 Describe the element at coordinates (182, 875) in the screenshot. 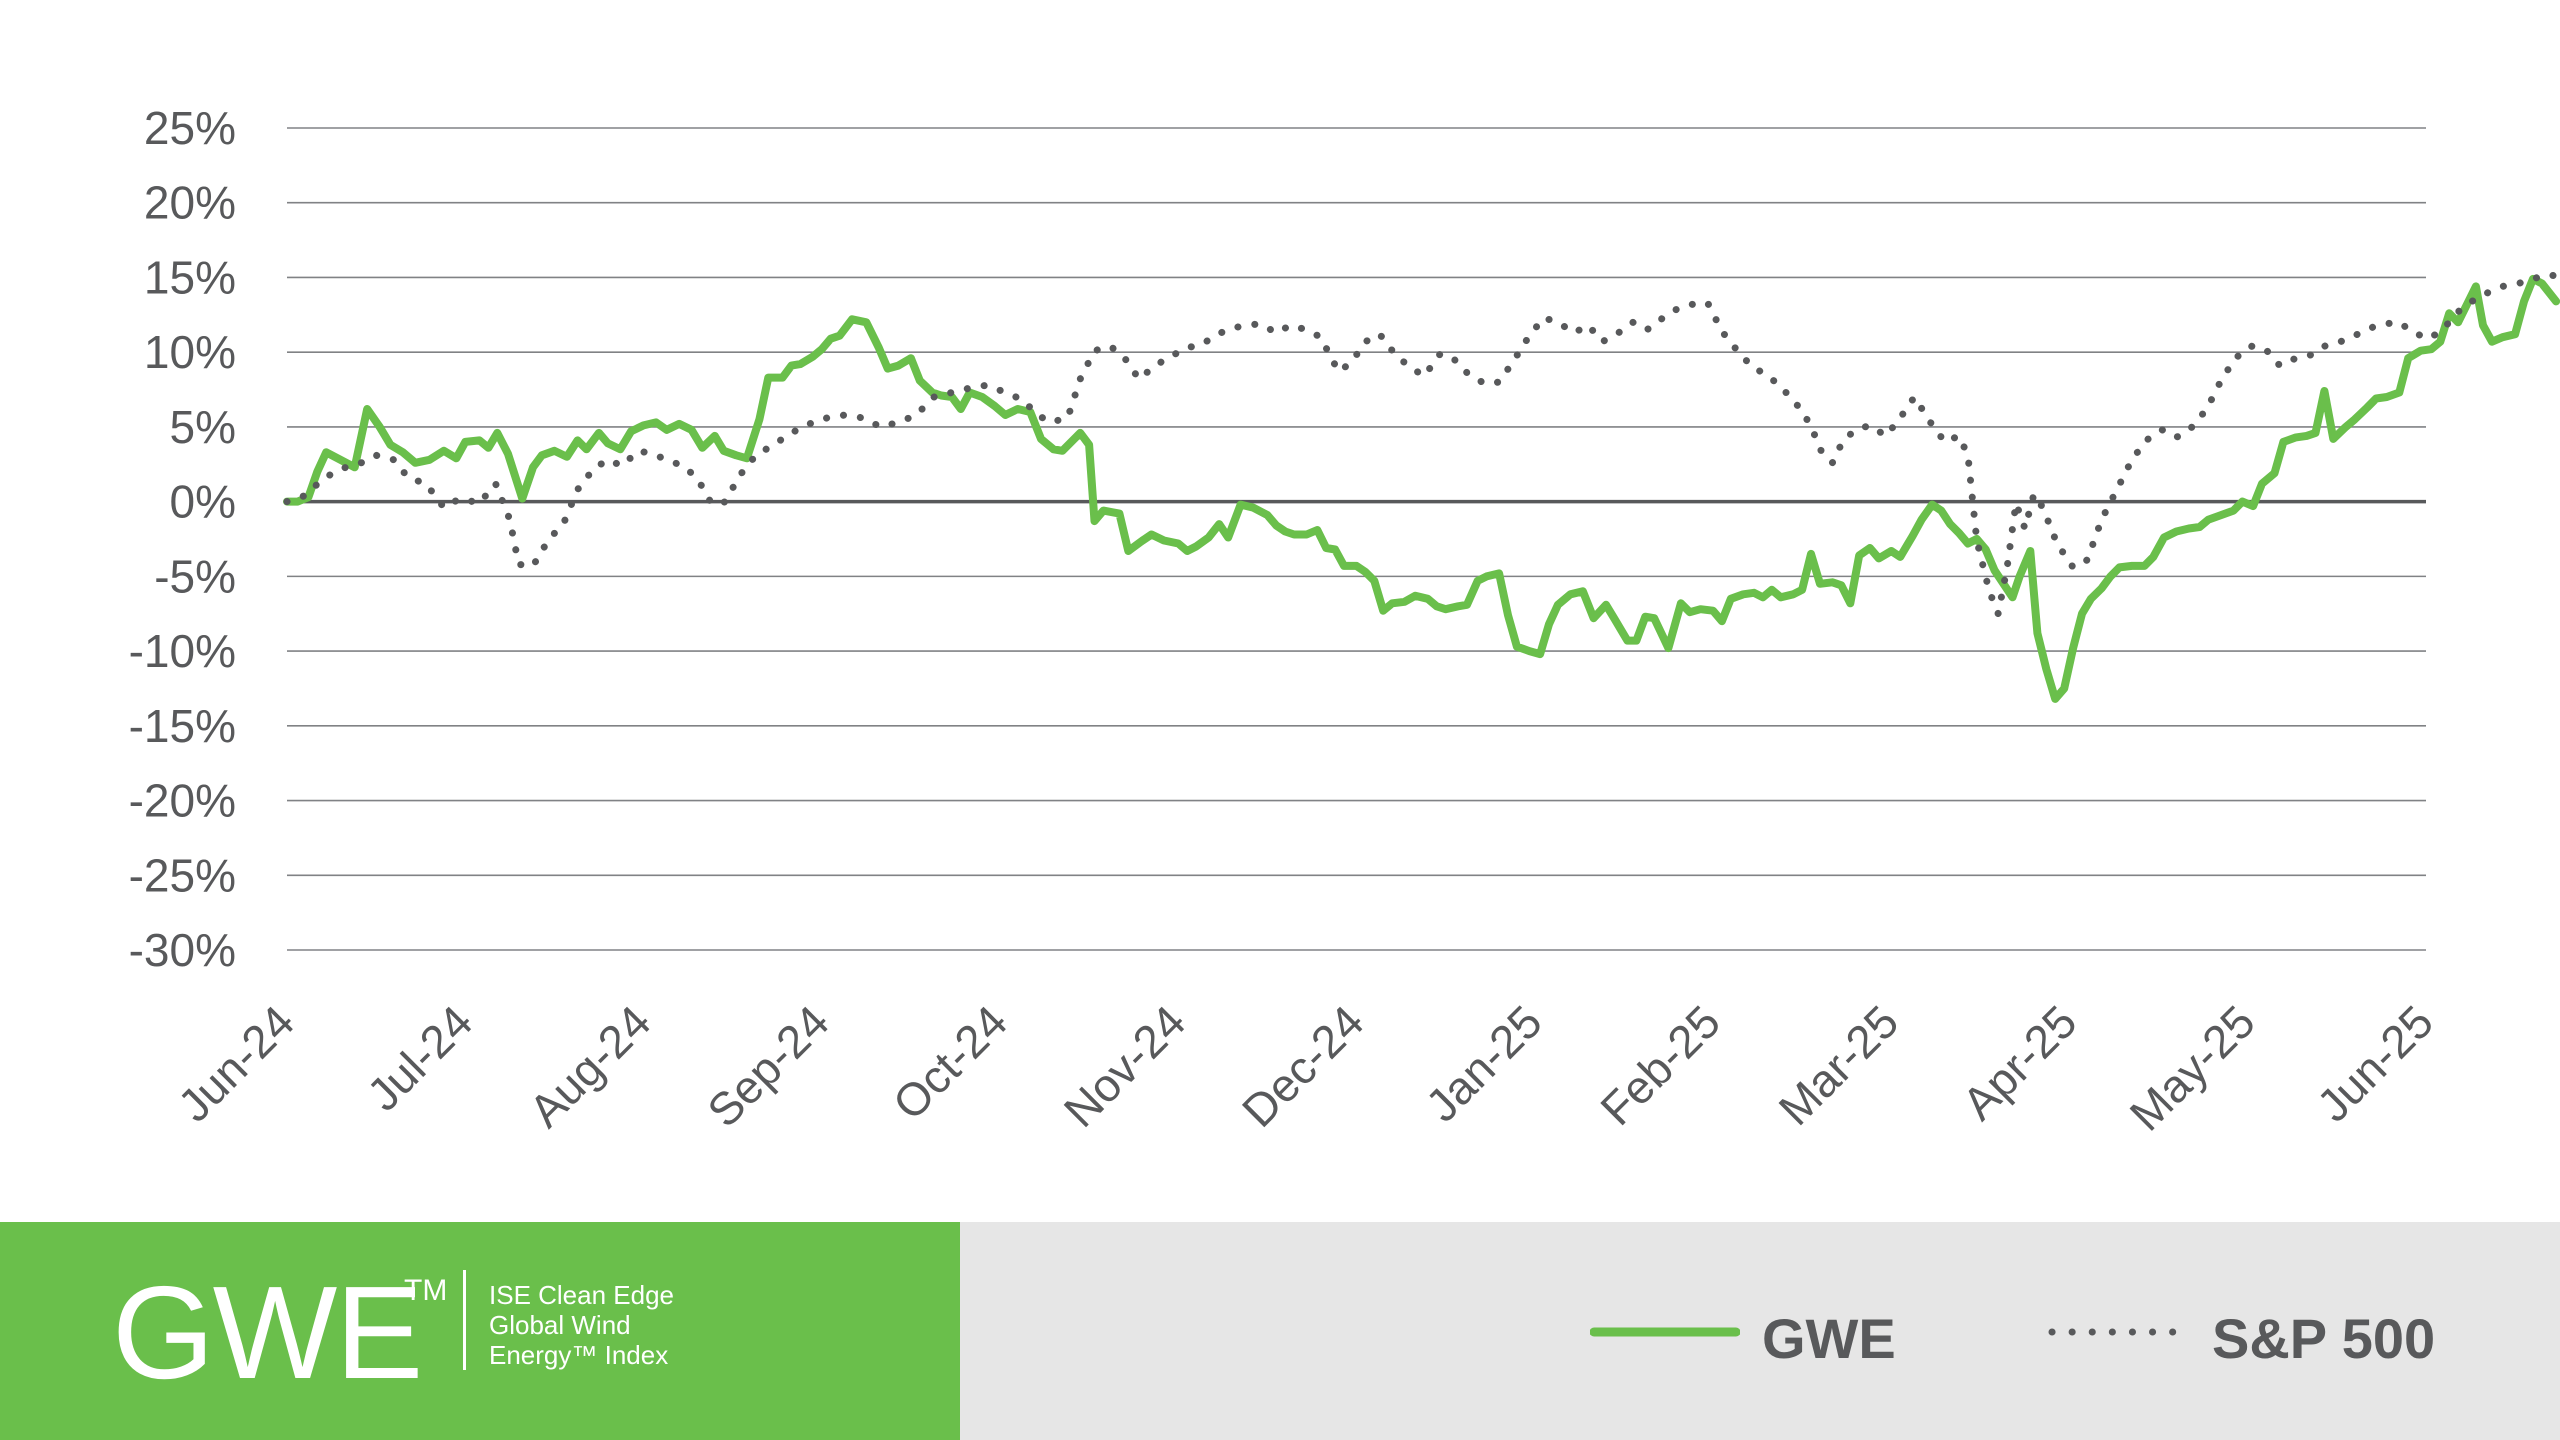

I see `y-tick-label: -25%` at that location.